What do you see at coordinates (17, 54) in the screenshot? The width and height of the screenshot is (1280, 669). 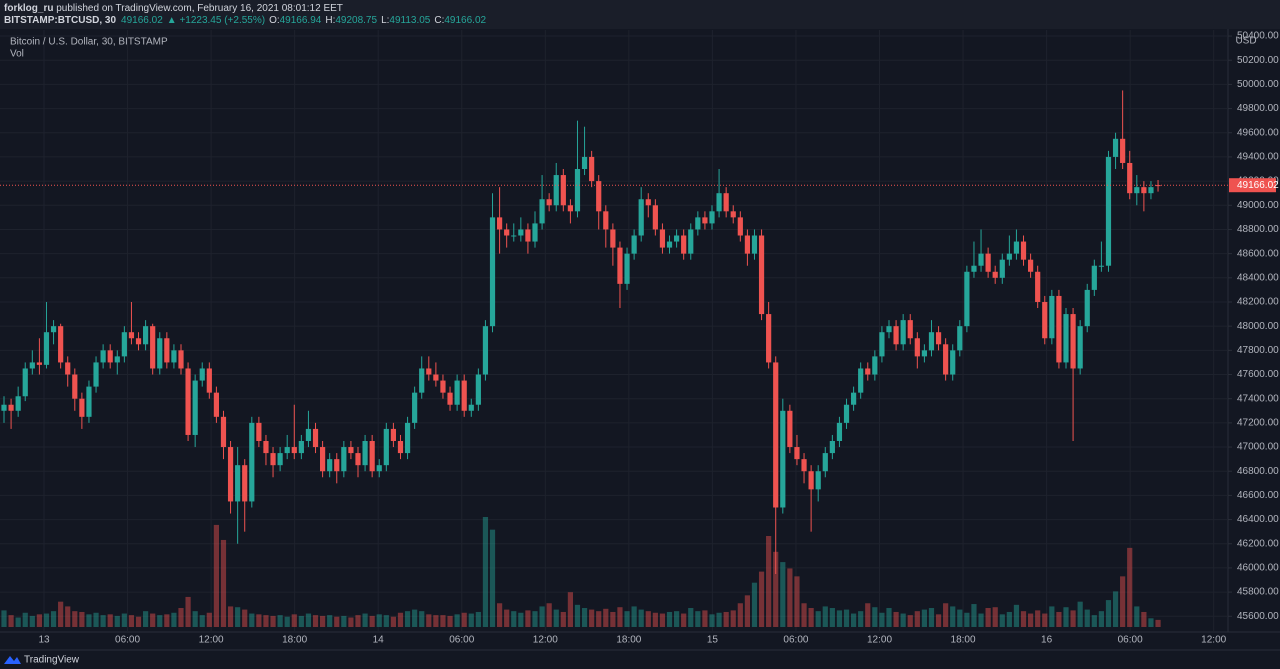 I see `volume-legend: Vol` at bounding box center [17, 54].